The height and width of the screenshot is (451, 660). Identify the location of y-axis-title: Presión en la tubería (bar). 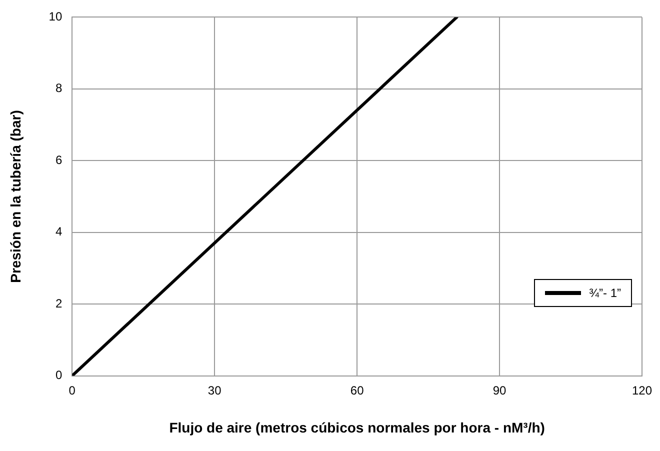
(15, 196).